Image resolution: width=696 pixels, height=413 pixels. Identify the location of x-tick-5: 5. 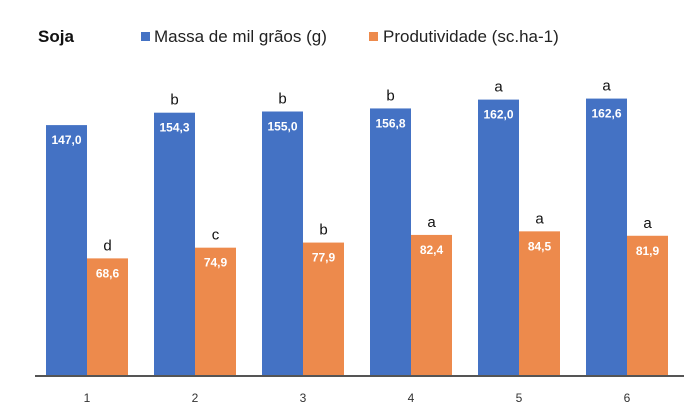
(519, 398).